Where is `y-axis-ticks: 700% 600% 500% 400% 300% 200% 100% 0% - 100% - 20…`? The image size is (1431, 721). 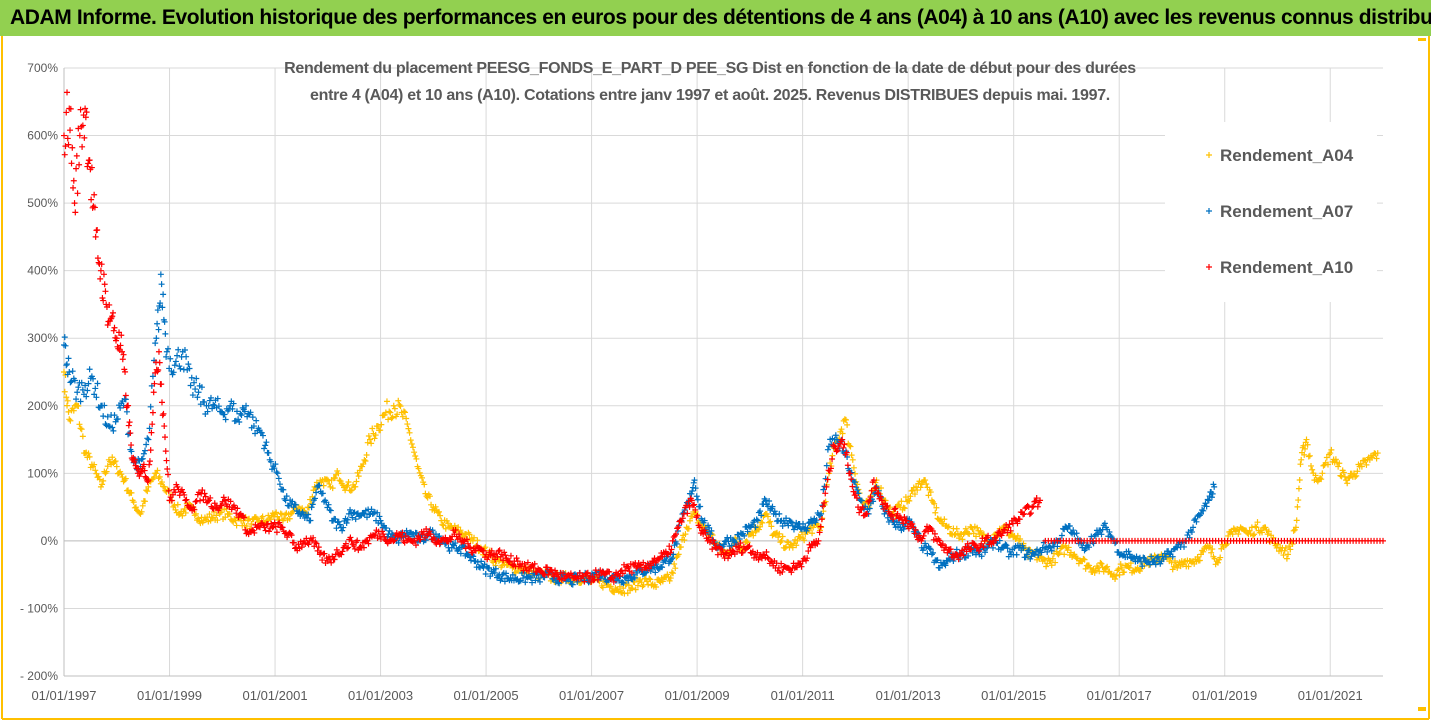 y-axis-ticks: 700% 600% 500% 400% 300% 200% 100% 0% - 100% - 20… is located at coordinates (39, 372).